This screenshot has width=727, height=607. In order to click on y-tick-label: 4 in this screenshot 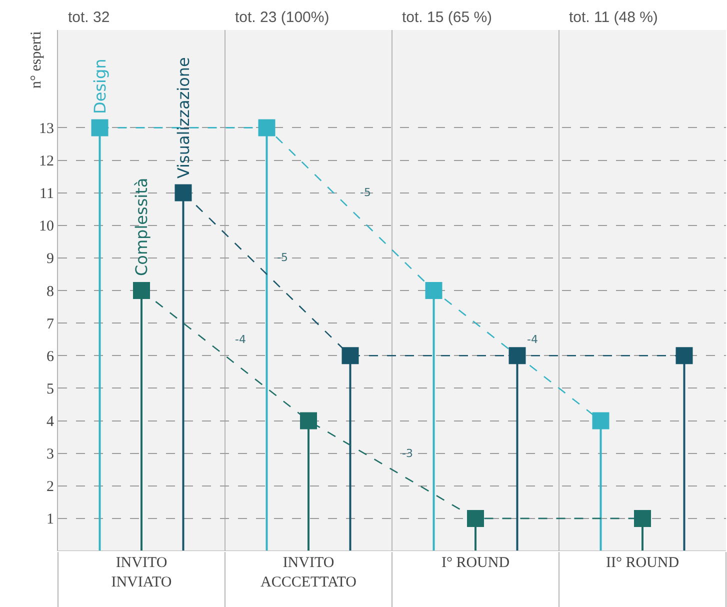, I will do `click(50, 422)`.